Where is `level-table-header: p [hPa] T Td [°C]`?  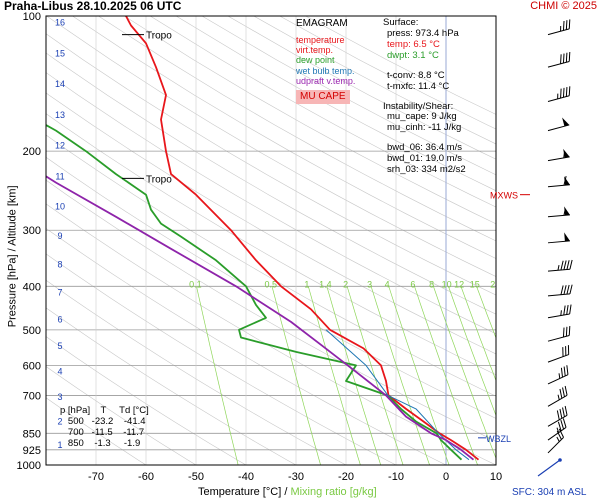 level-table-header: p [hPa] T Td [°C] is located at coordinates (104, 410).